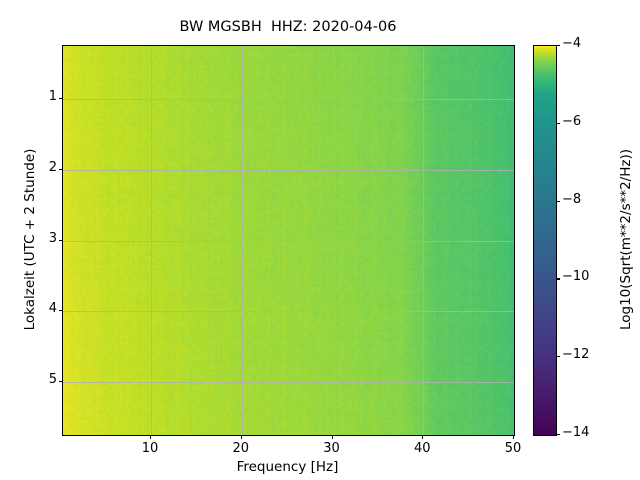 This screenshot has width=640, height=480. Describe the element at coordinates (288, 27) in the screenshot. I see `page-title: BW MGSBH HHZ: 2020-04-06` at that location.